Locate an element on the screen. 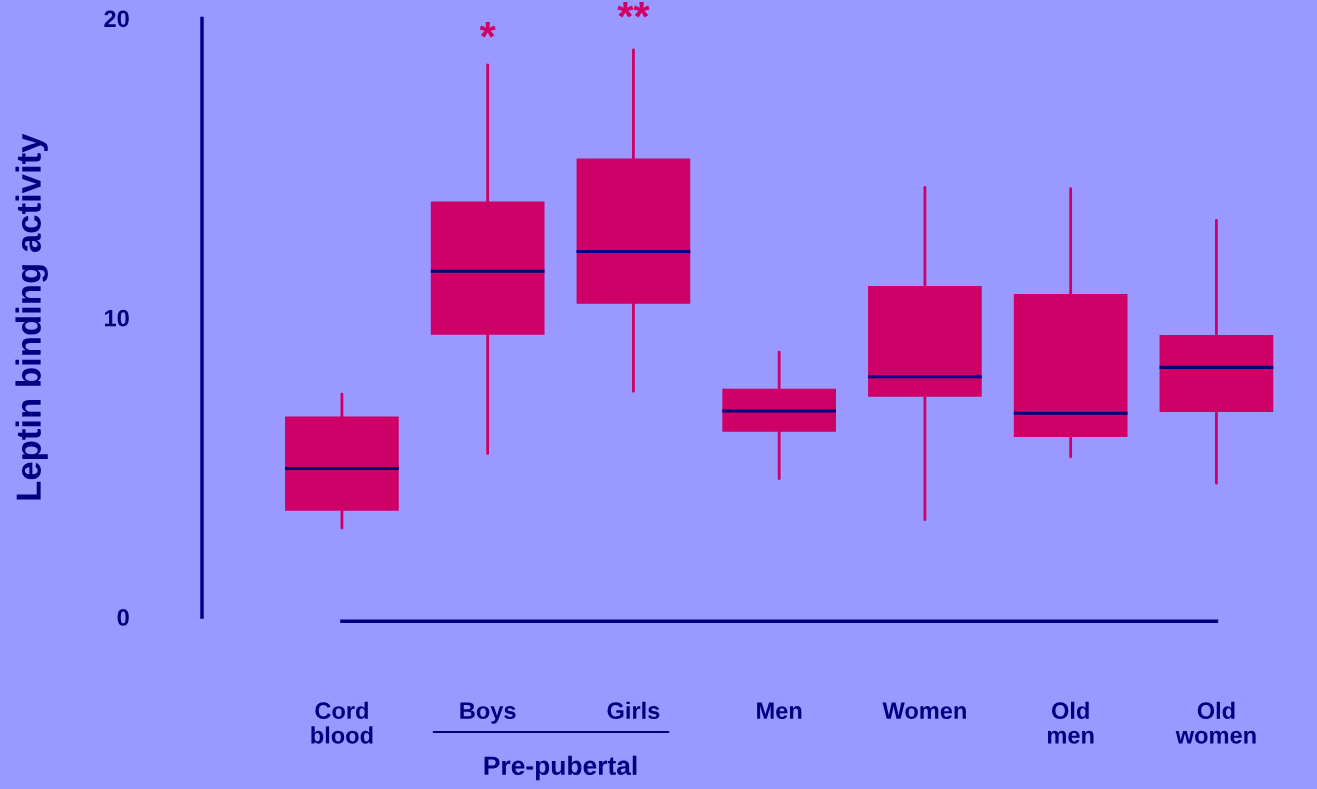  x-tick-label: Boys is located at coordinates (488, 713).